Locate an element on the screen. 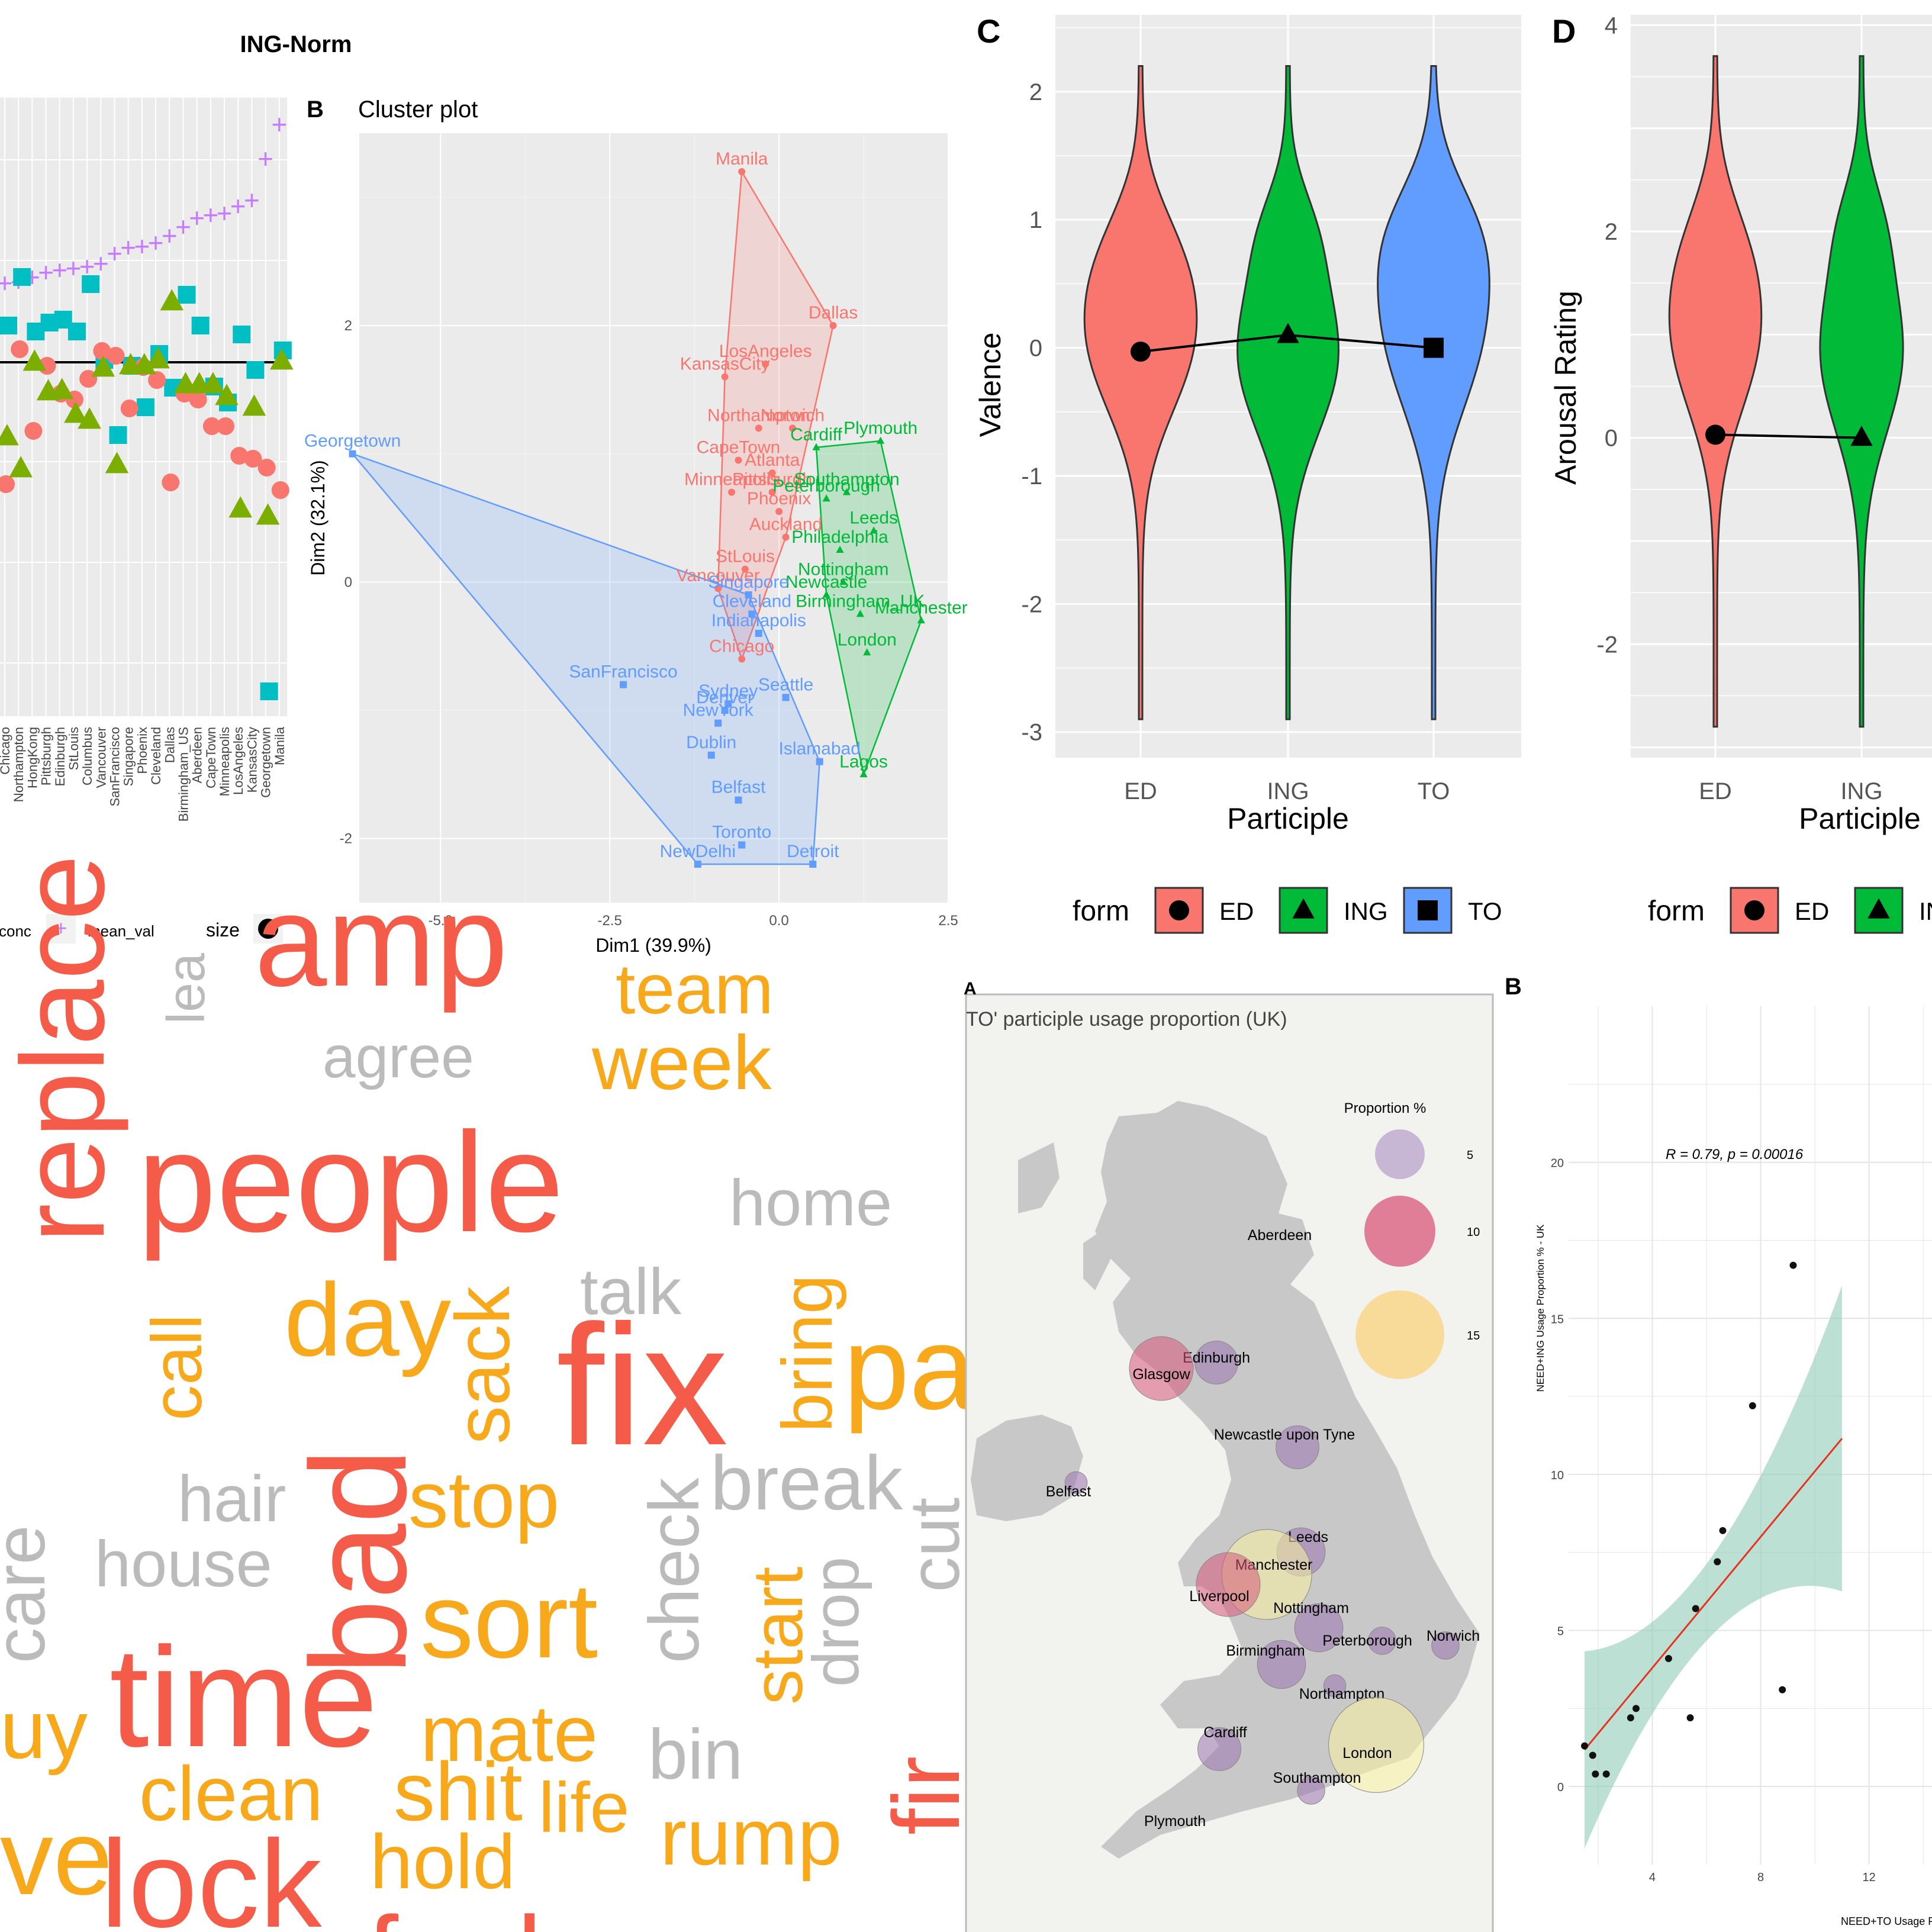 The height and width of the screenshot is (1932, 1932). word-replace: replace is located at coordinates (64, 1049).